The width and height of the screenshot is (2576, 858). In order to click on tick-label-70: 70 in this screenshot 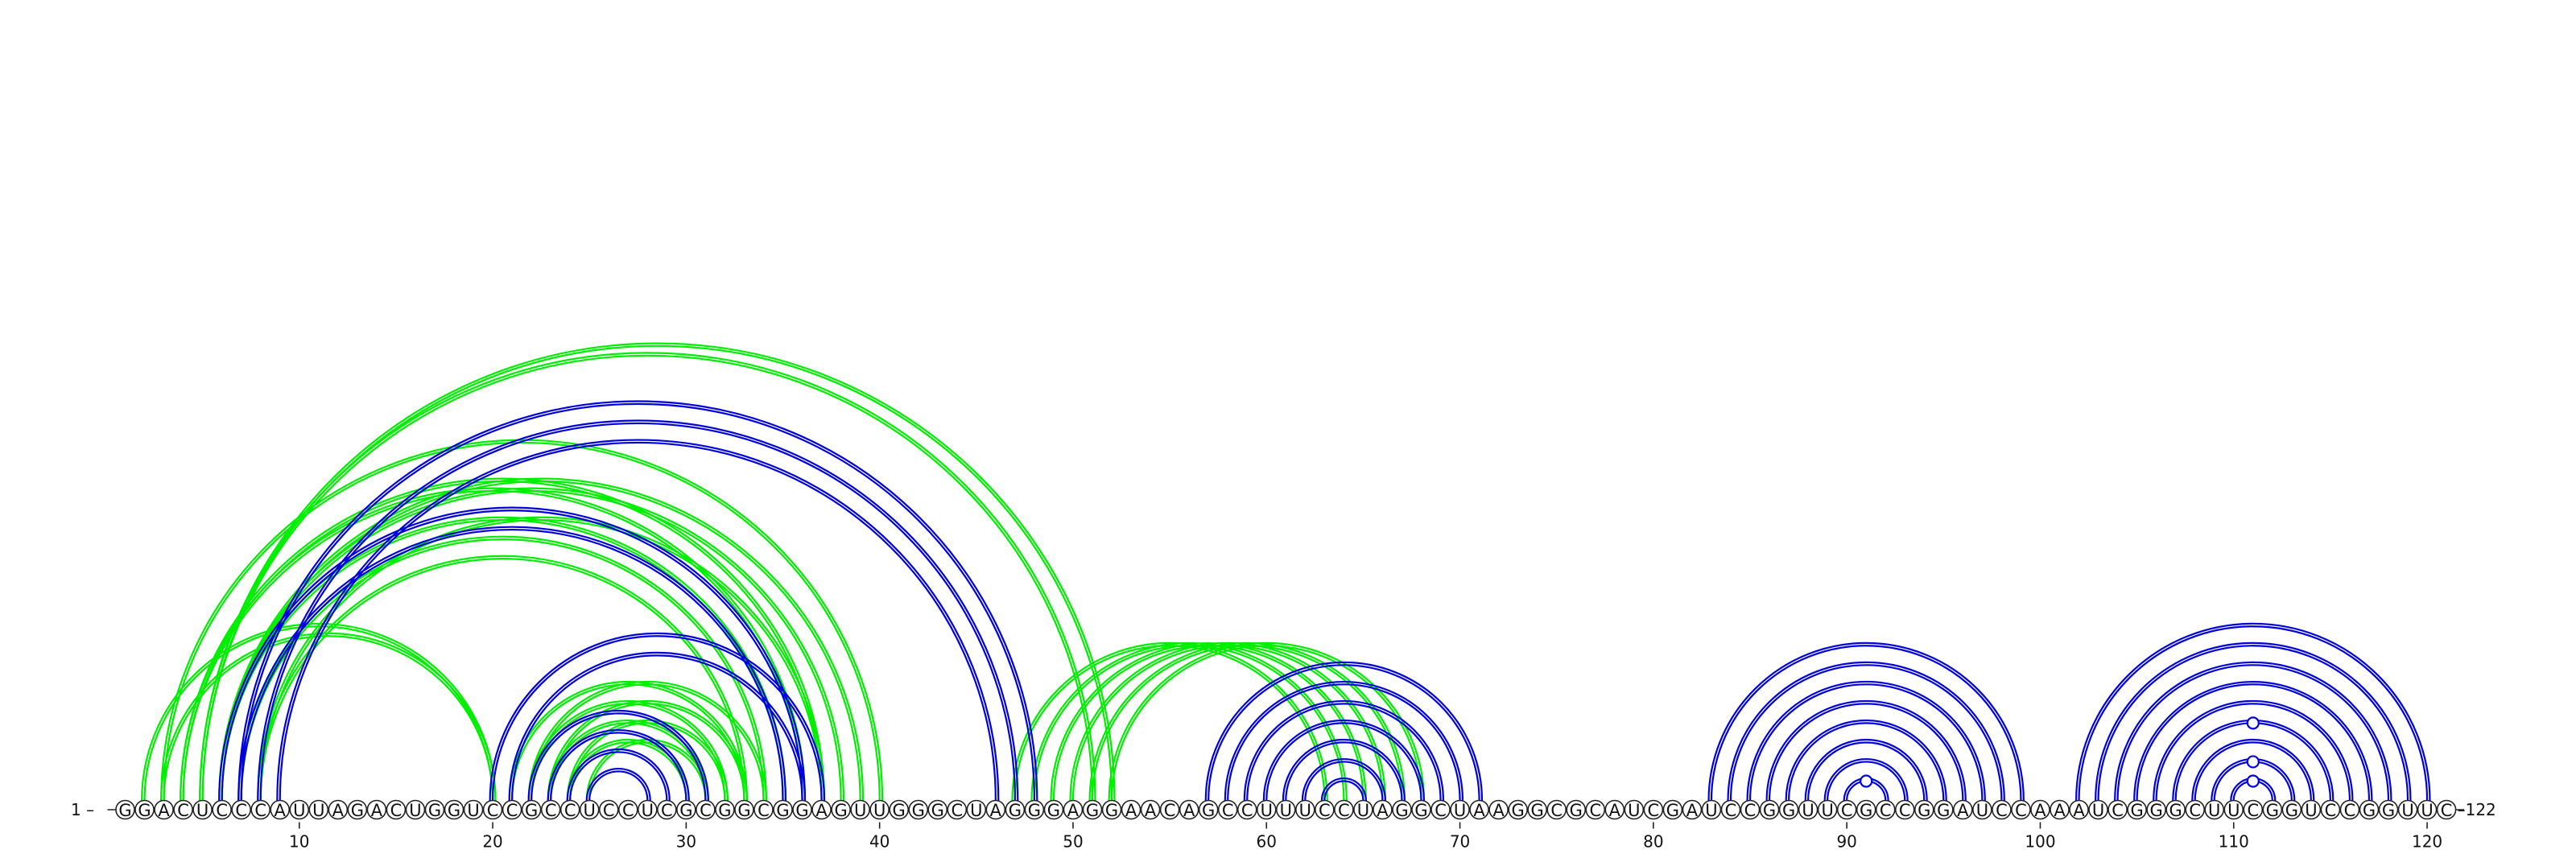, I will do `click(1460, 842)`.